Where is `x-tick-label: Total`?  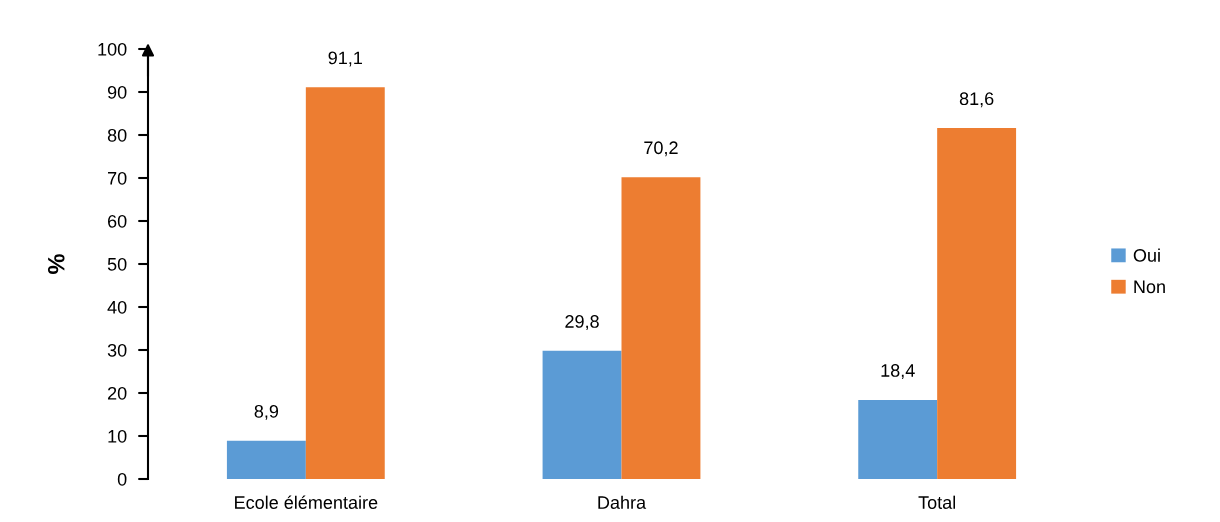 x-tick-label: Total is located at coordinates (937, 502).